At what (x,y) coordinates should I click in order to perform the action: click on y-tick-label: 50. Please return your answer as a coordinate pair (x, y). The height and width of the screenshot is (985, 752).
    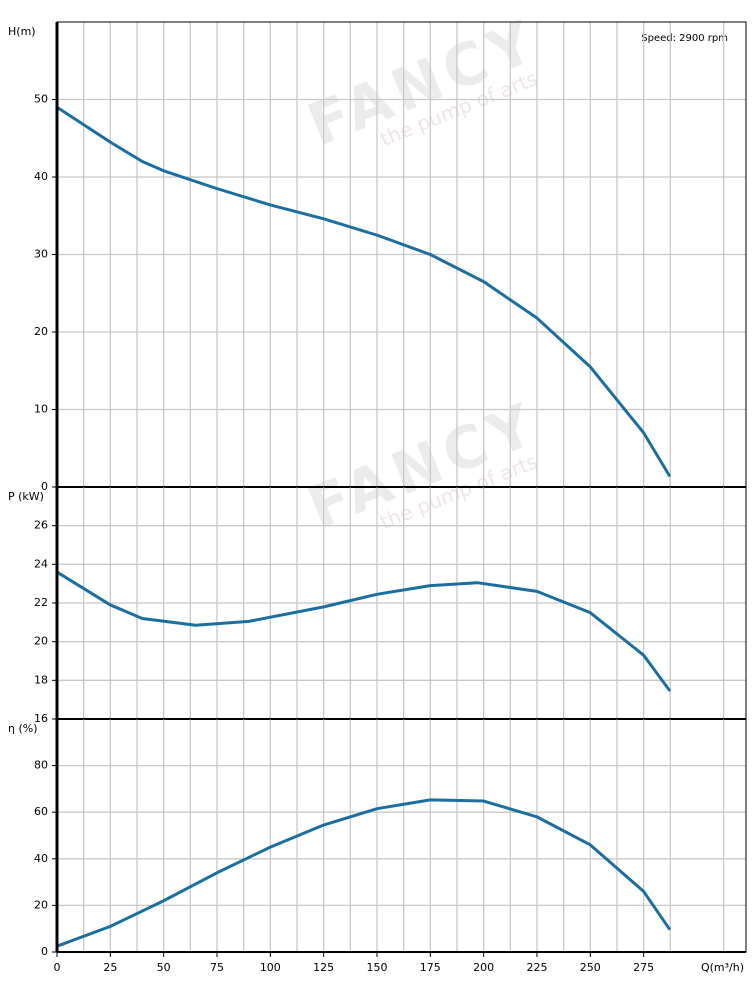
    Looking at the image, I should click on (41, 99).